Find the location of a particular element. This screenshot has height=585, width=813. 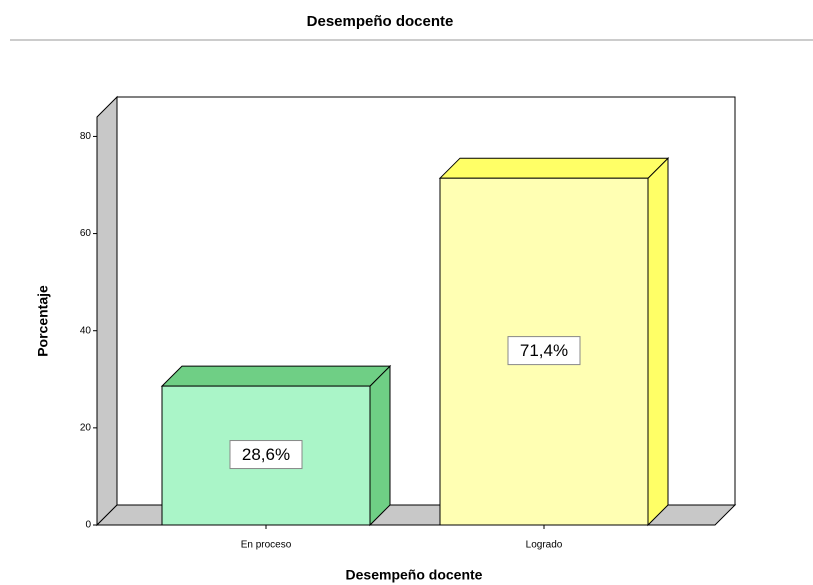

x-tick-label: Logrado is located at coordinates (544, 545).